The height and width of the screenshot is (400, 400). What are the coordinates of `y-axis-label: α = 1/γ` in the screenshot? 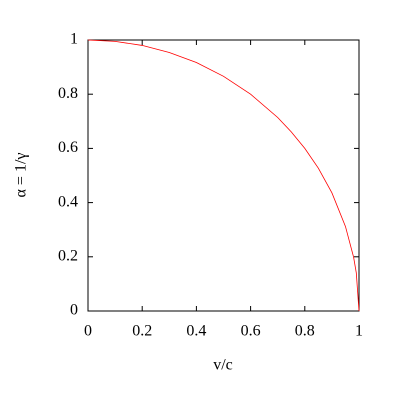 It's located at (21, 175).